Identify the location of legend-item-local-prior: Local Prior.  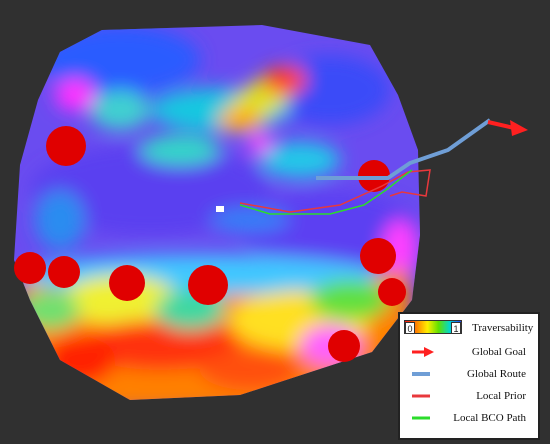
(469, 396).